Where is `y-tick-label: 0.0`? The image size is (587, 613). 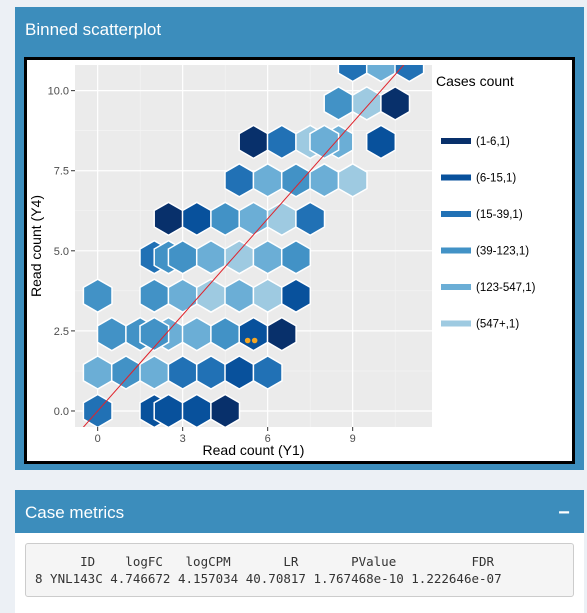
y-tick-label: 0.0 is located at coordinates (61, 412).